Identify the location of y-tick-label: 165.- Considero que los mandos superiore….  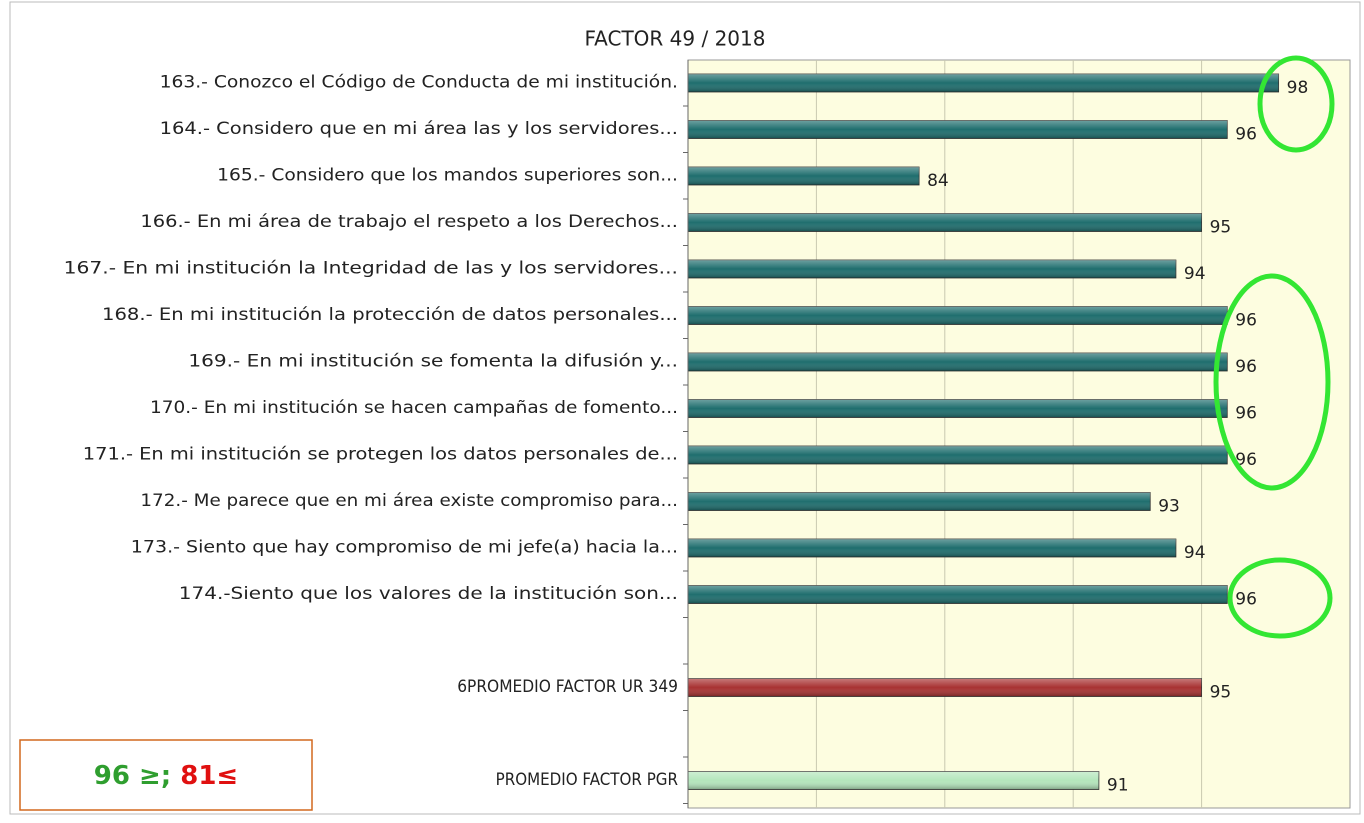
(447, 175).